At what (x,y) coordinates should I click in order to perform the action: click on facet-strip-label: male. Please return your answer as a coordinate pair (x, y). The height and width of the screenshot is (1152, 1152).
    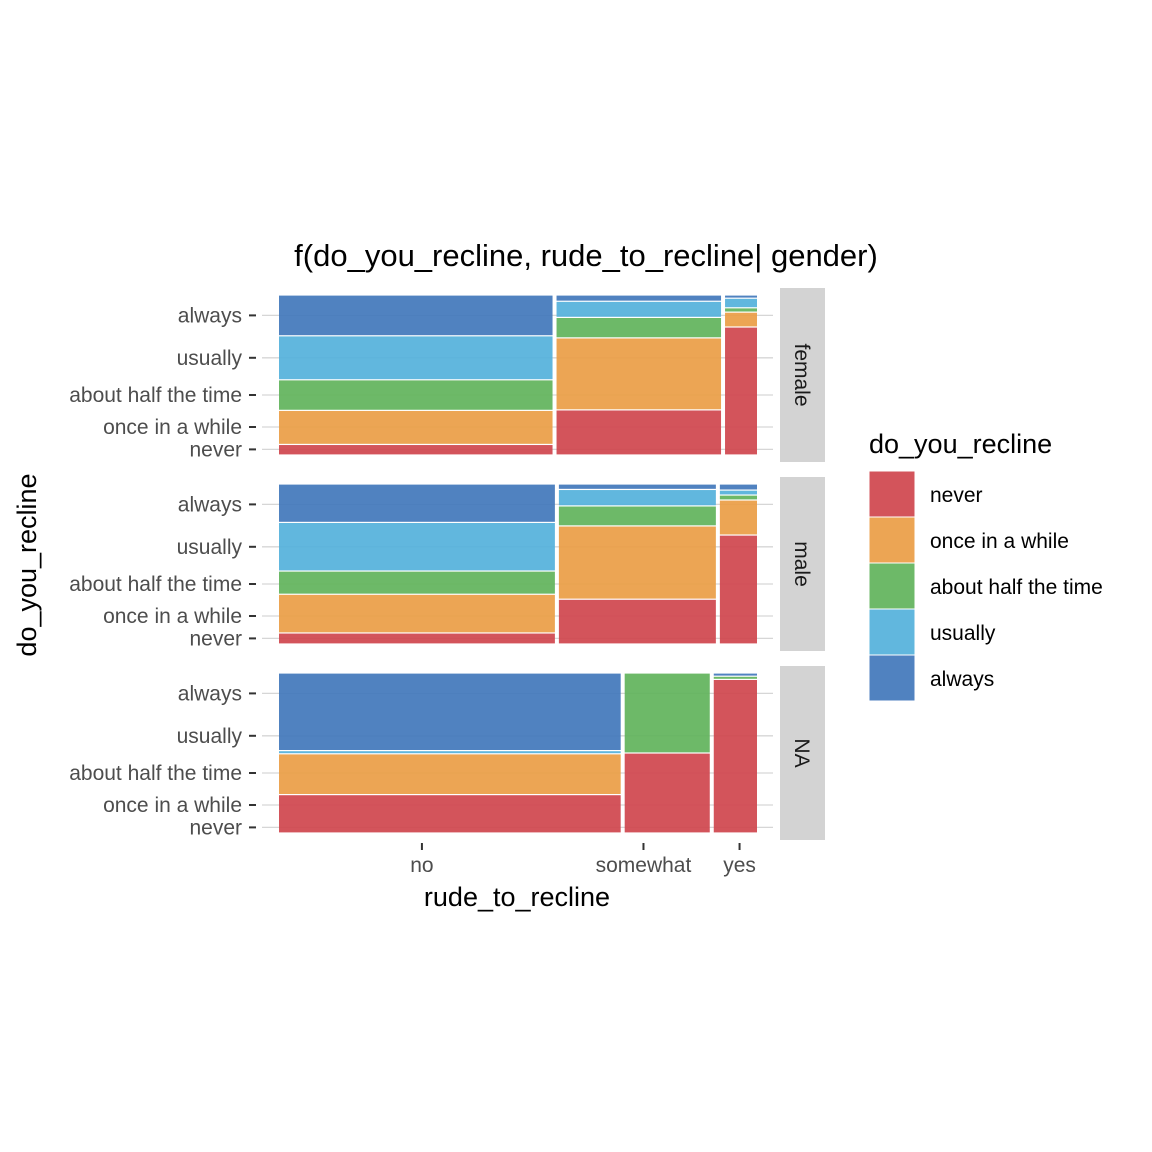
    Looking at the image, I should click on (801, 564).